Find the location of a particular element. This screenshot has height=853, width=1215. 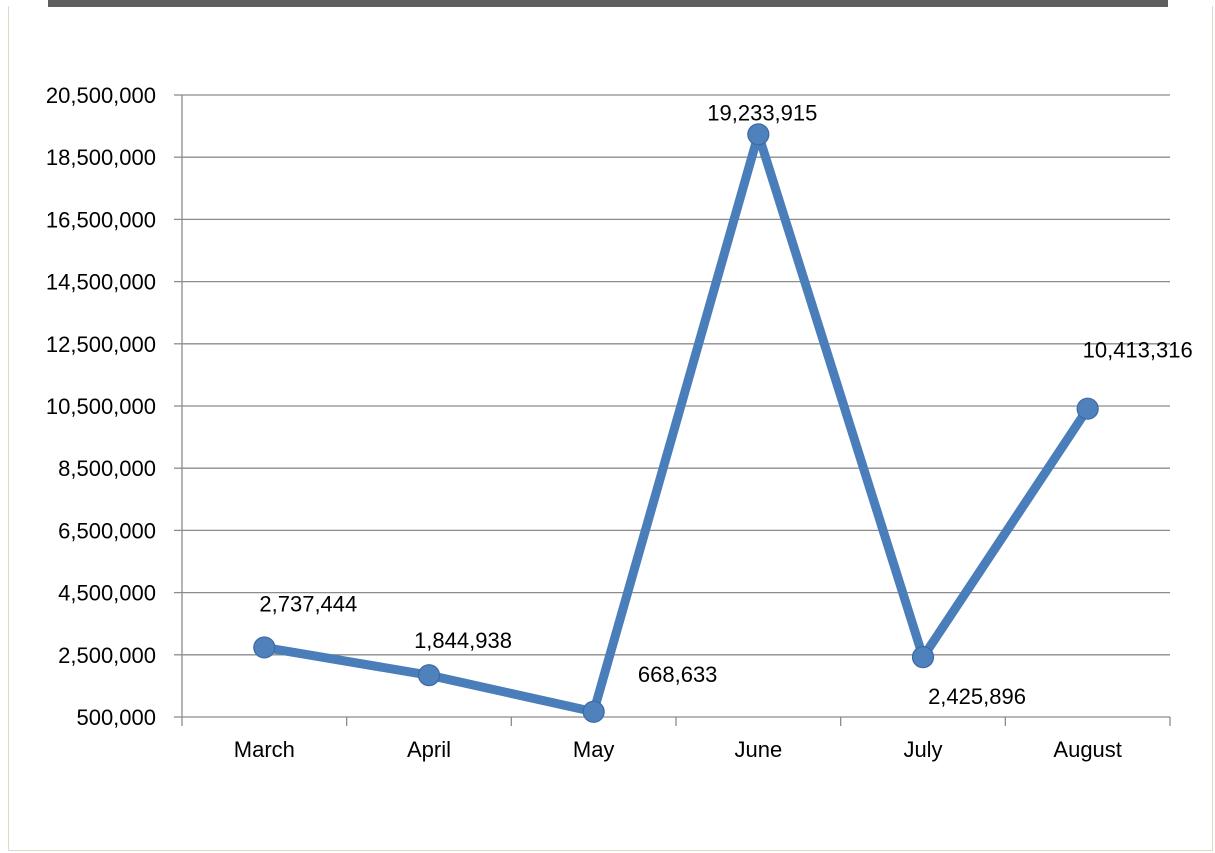

x-tick-label: July is located at coordinates (922, 749).